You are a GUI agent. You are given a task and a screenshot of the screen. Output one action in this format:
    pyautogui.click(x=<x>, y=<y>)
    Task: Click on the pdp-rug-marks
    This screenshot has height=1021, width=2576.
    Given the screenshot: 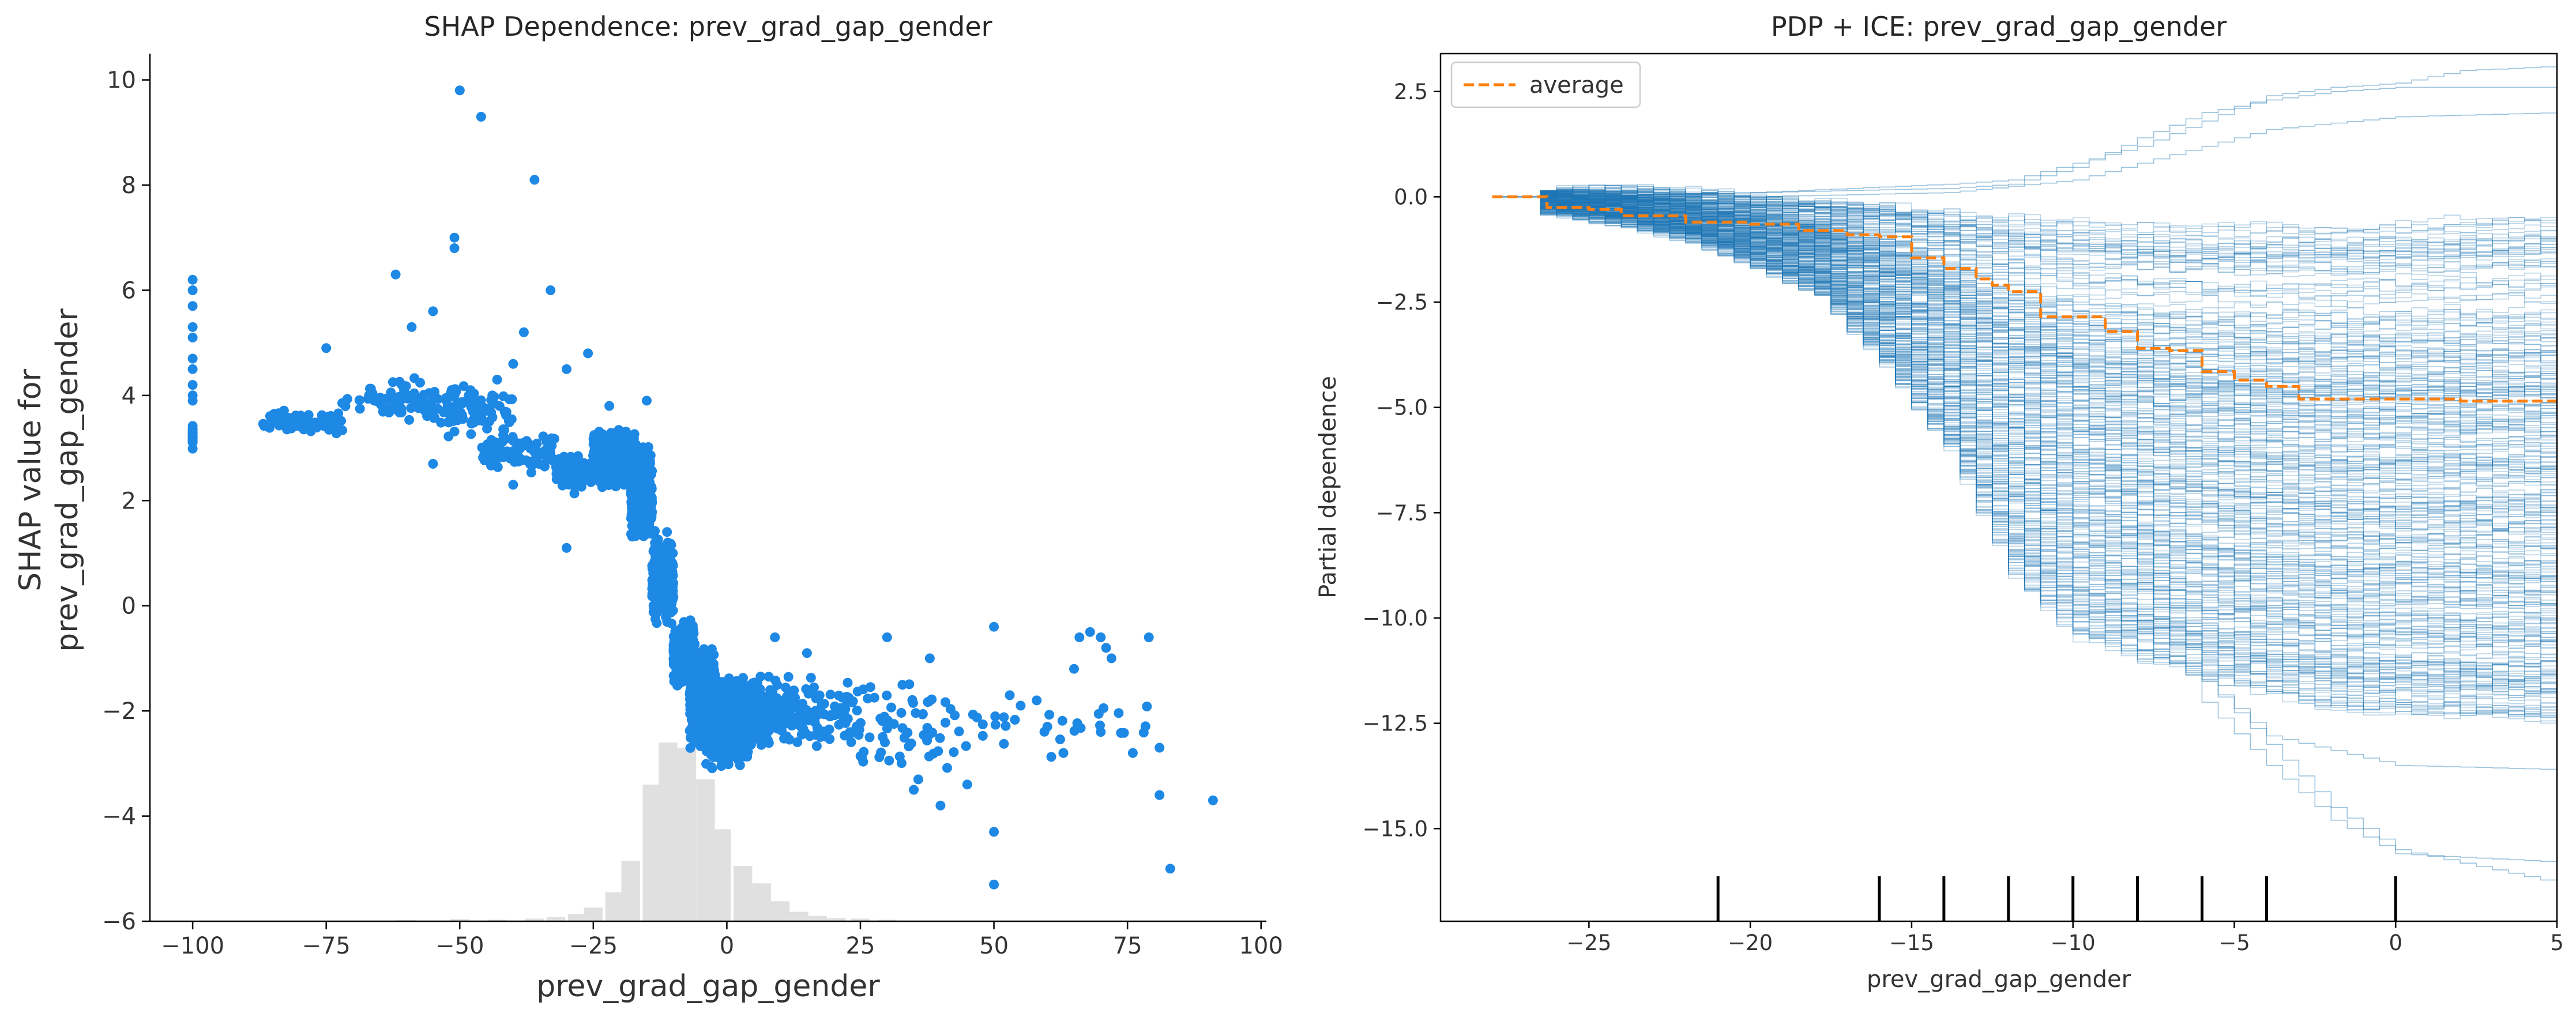 What is the action you would take?
    pyautogui.click(x=2056, y=899)
    